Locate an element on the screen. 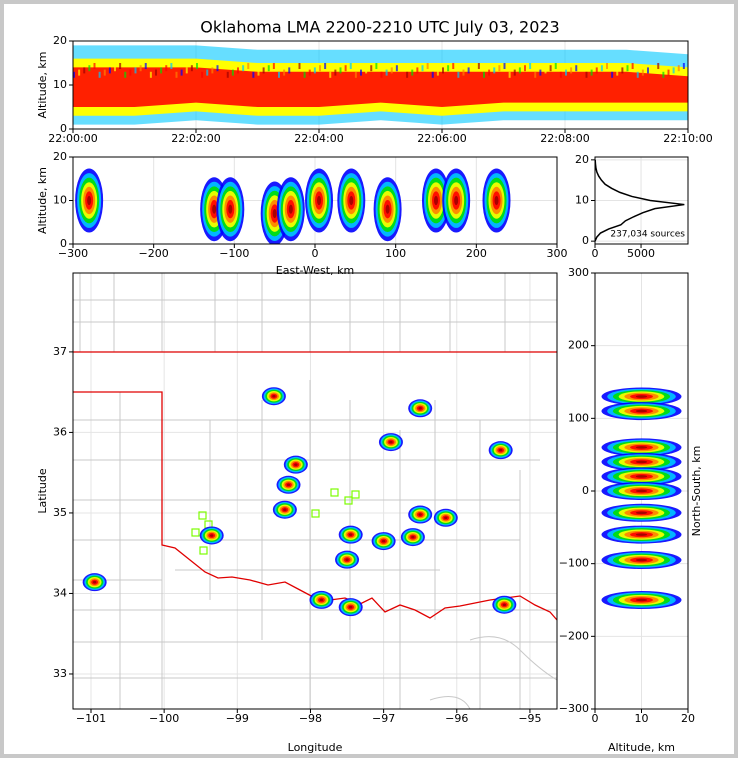 The width and height of the screenshot is (738, 758). x-tick-label: 22:06:00 is located at coordinates (441, 138).